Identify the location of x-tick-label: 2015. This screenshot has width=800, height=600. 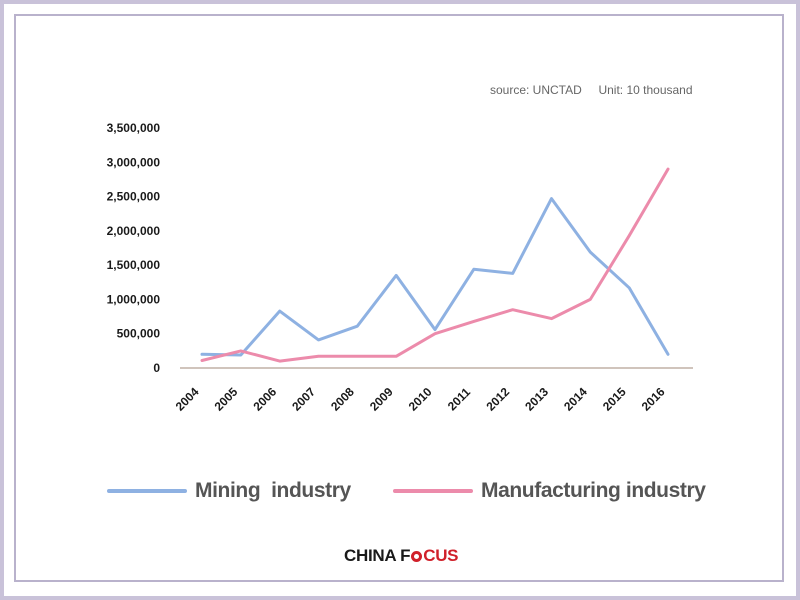
(614, 399).